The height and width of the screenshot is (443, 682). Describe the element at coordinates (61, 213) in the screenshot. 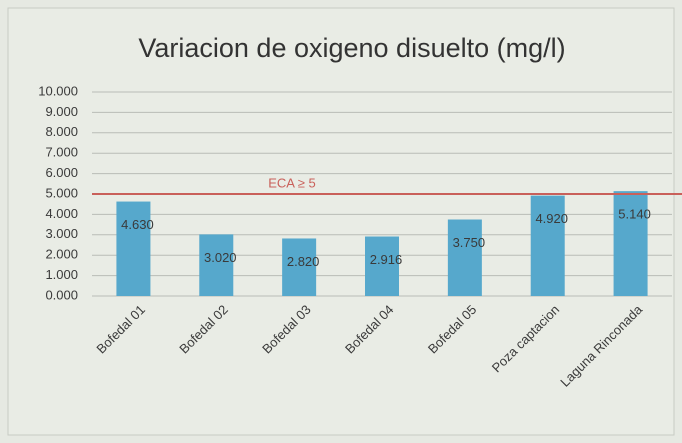

I see `y-tick-label: 4.000` at that location.